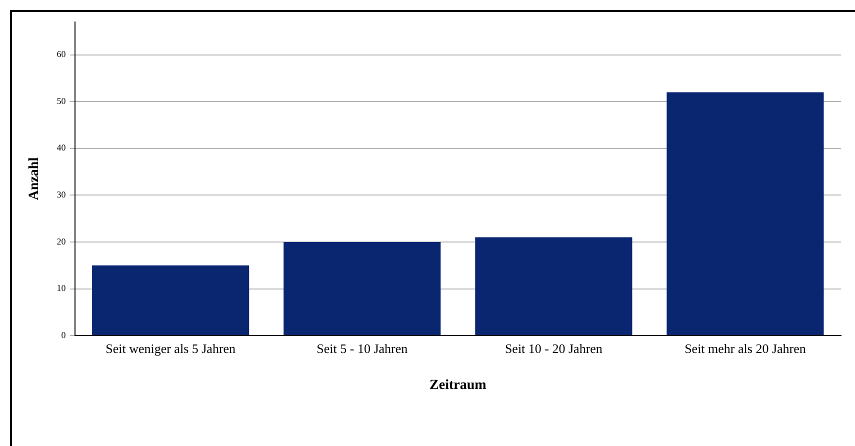  Describe the element at coordinates (61, 195) in the screenshot. I see `y-tick-label: 30` at that location.